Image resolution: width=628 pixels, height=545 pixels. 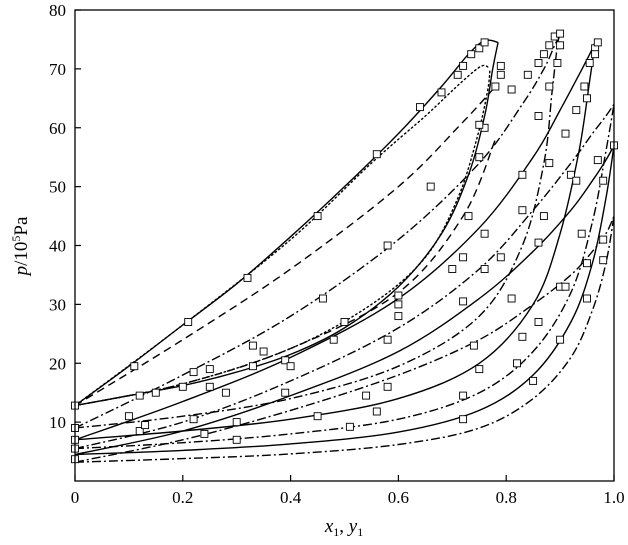 What do you see at coordinates (182, 497) in the screenshot?
I see `x-tick-label: 0.2` at bounding box center [182, 497].